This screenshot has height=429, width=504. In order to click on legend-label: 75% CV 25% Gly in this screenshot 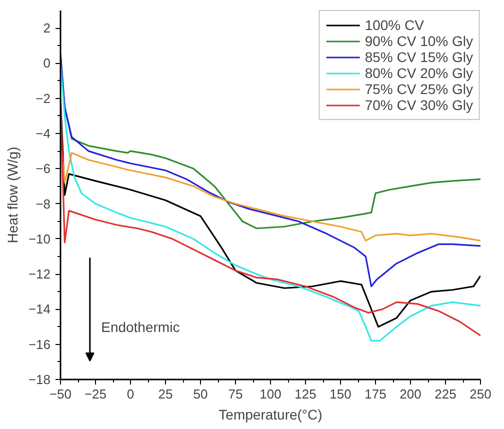, I will do `click(418, 89)`.